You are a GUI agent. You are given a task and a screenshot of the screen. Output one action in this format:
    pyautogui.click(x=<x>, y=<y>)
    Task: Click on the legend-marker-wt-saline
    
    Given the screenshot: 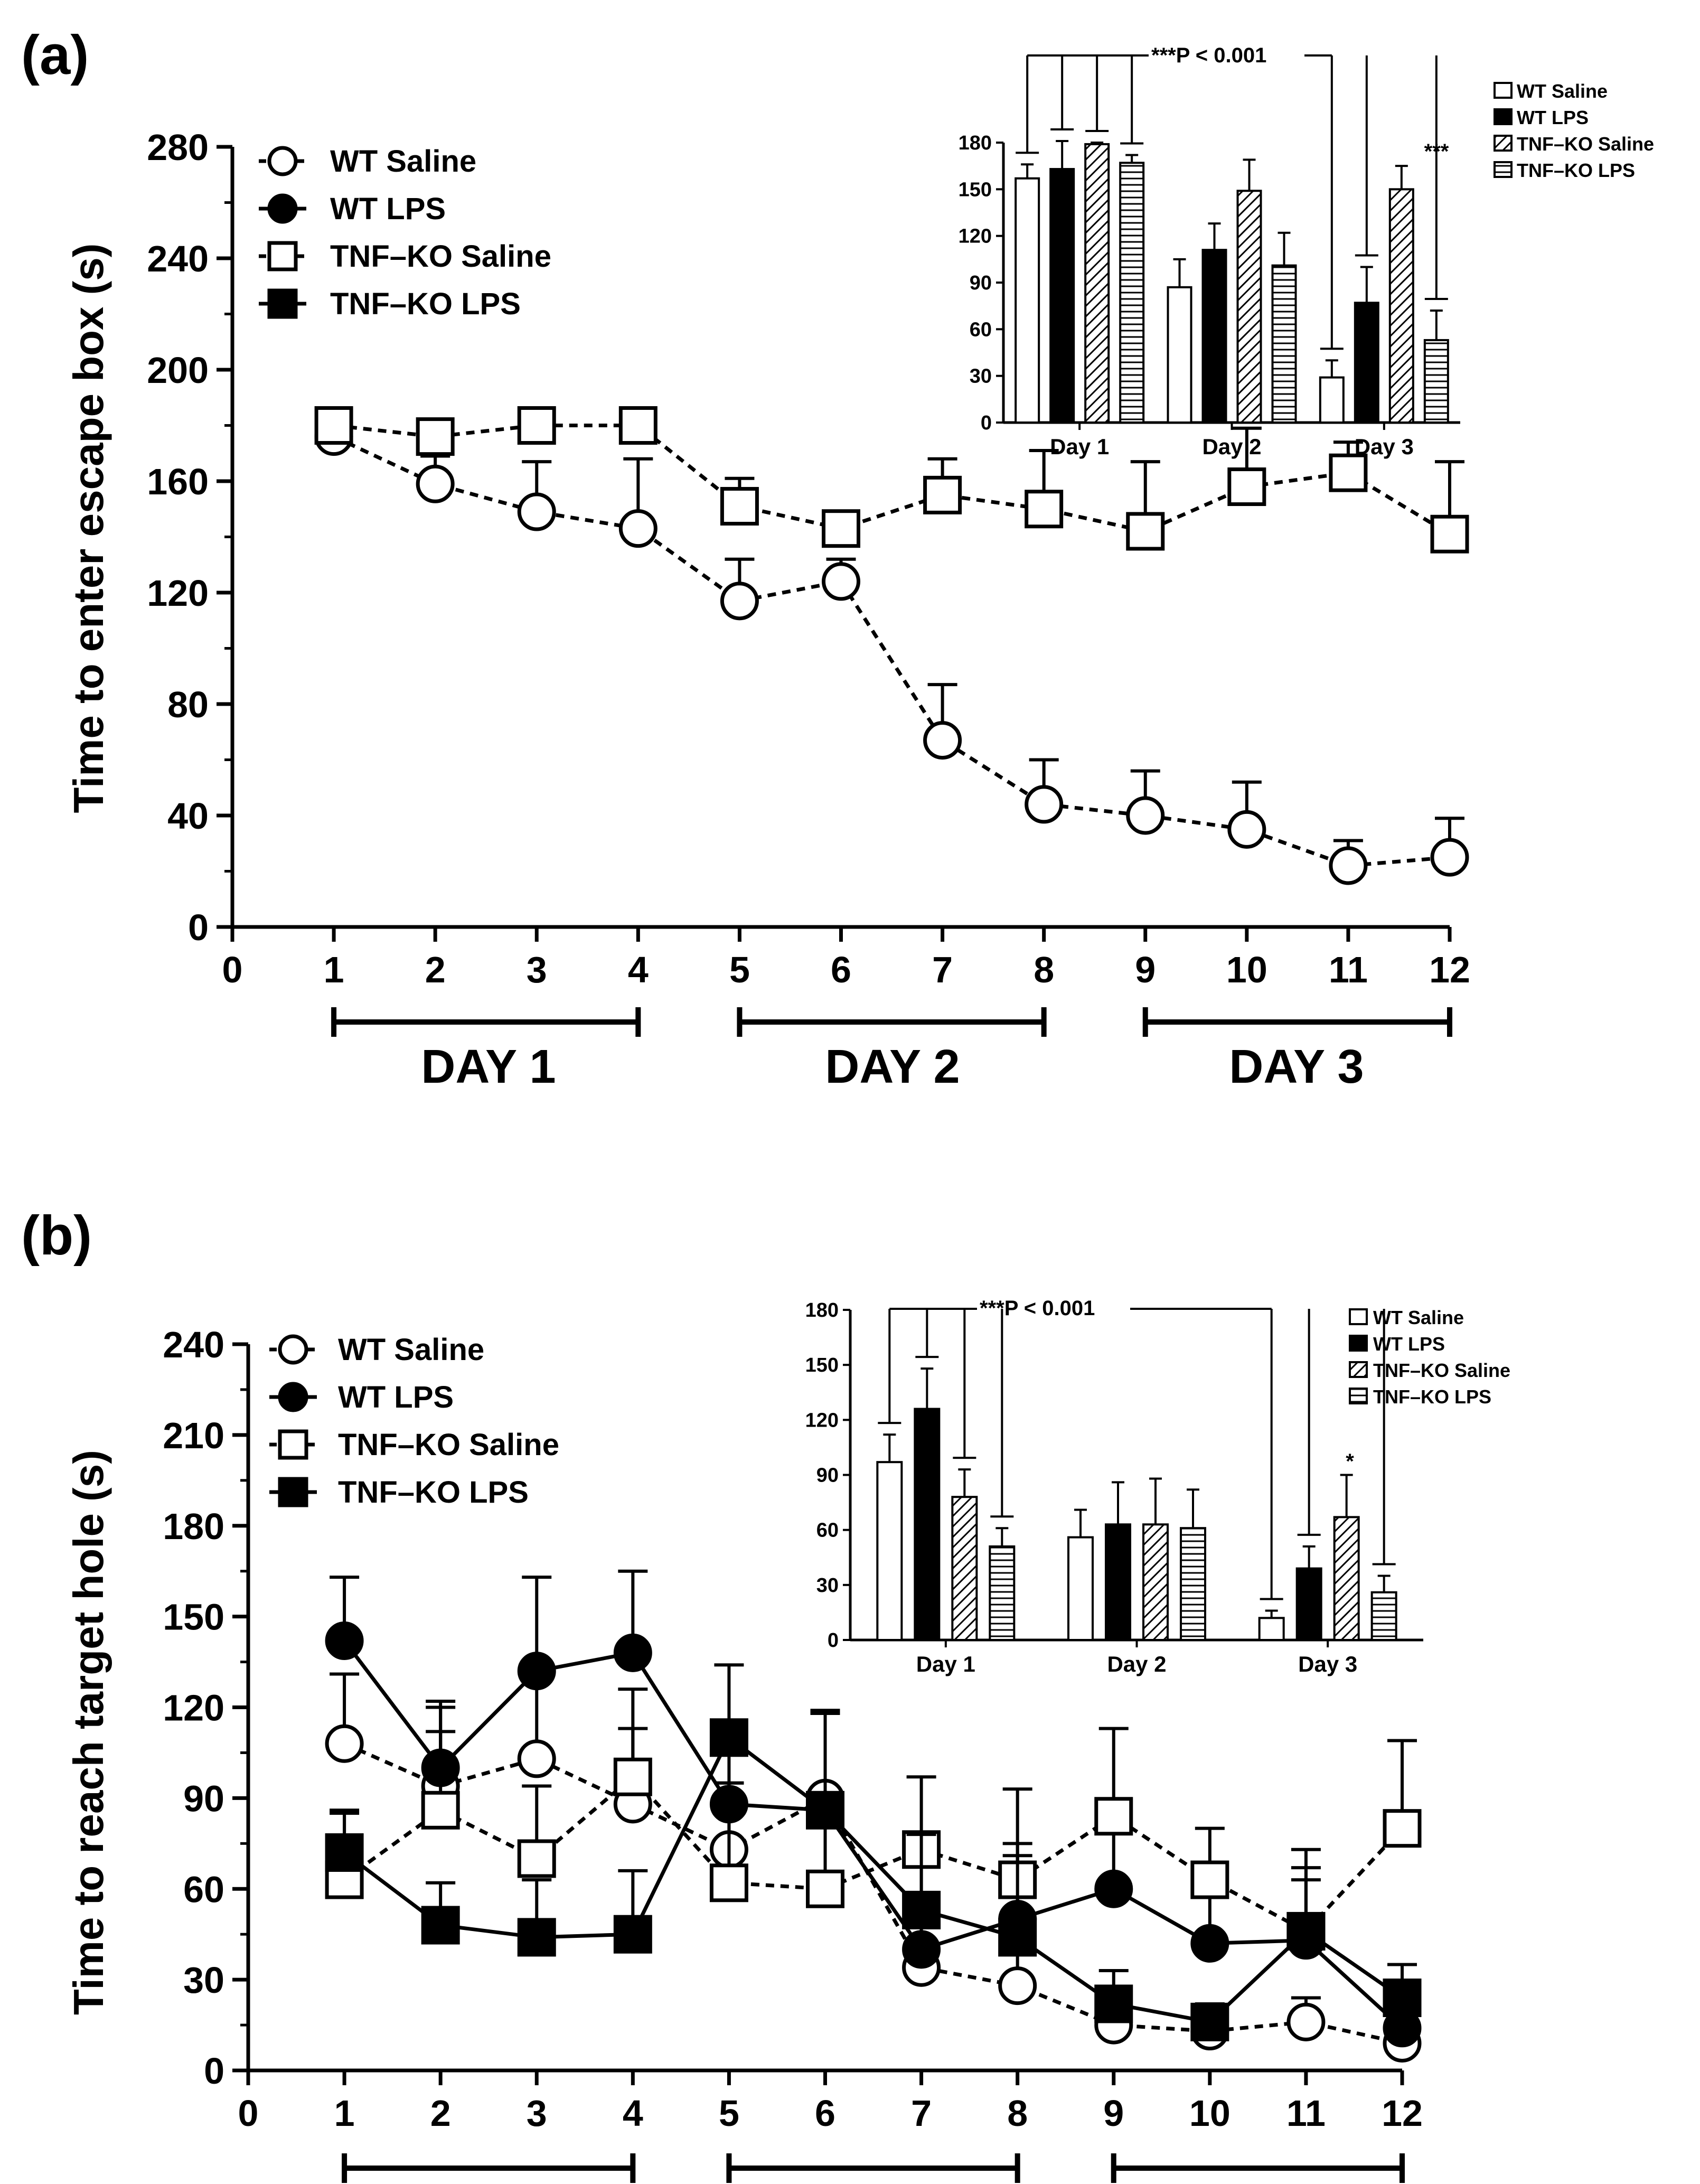 What is the action you would take?
    pyautogui.click(x=293, y=1350)
    